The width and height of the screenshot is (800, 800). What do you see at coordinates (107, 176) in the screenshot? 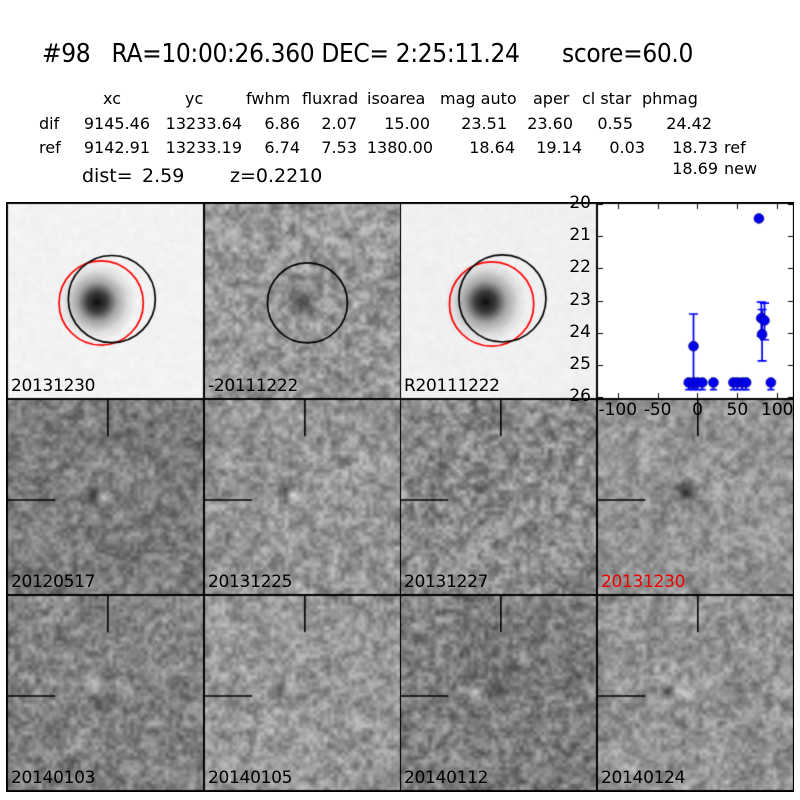
I see `dist-label: dist=` at bounding box center [107, 176].